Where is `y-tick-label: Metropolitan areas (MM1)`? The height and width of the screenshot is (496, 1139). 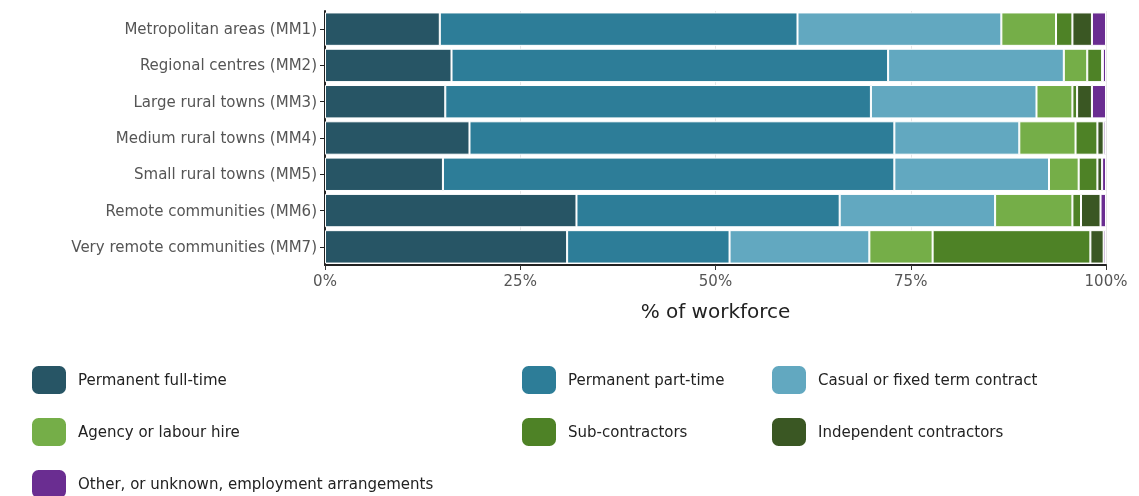 y-tick-label: Metropolitan areas (MM1) is located at coordinates (220, 29).